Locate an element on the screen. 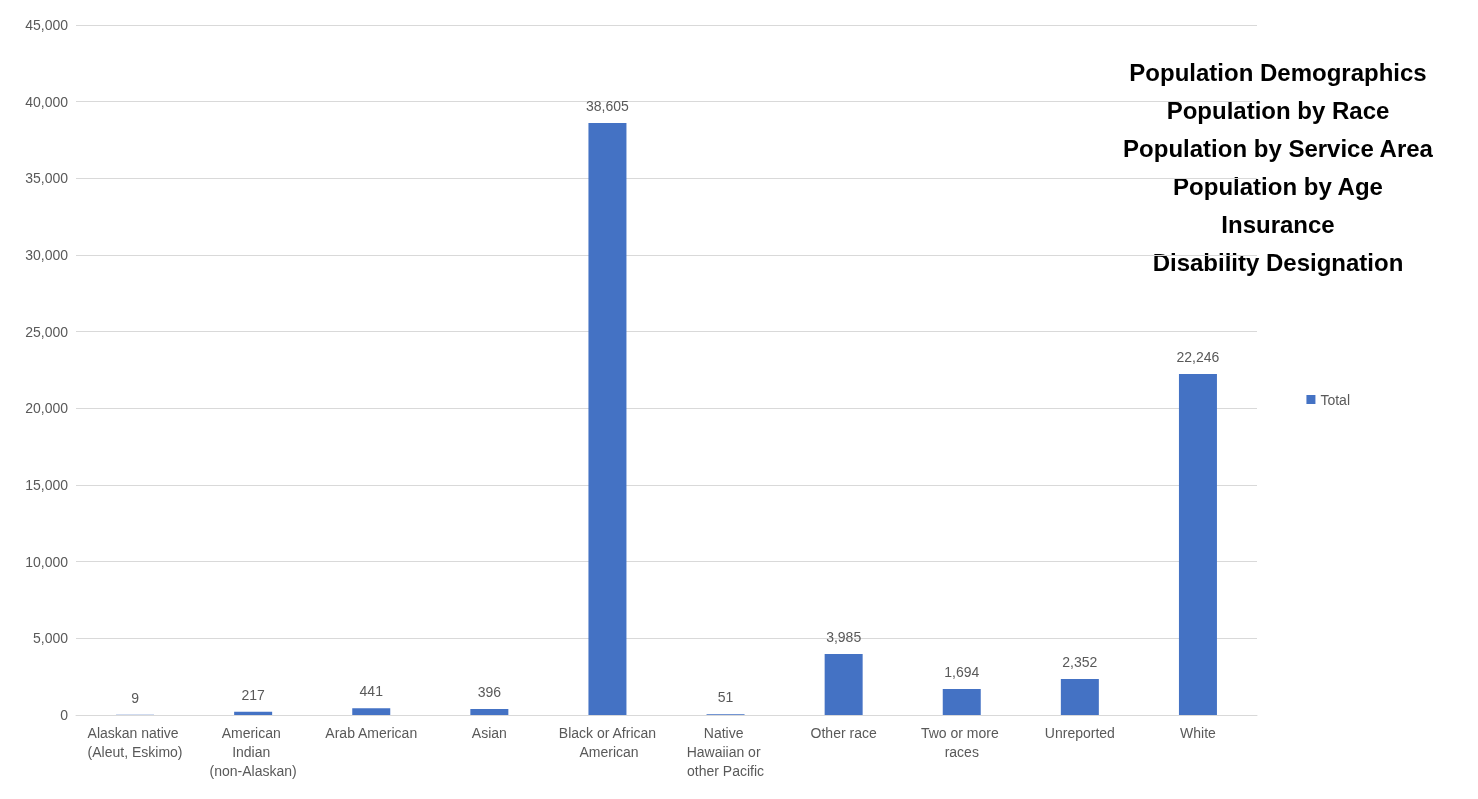 This screenshot has height=799, width=1478. y-tick-label: 20,000 is located at coordinates (47, 408).